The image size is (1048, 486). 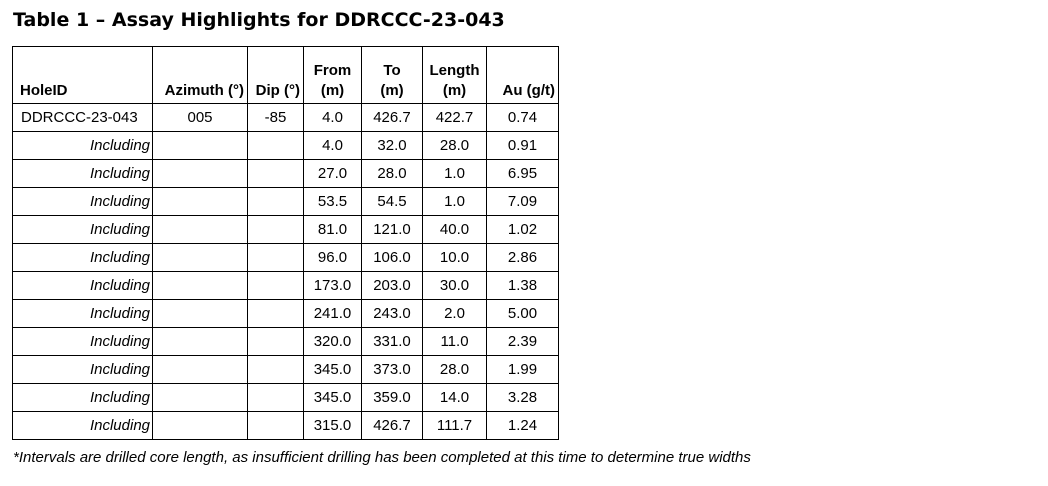 What do you see at coordinates (454, 90) in the screenshot?
I see `header-length-unit: (m)` at bounding box center [454, 90].